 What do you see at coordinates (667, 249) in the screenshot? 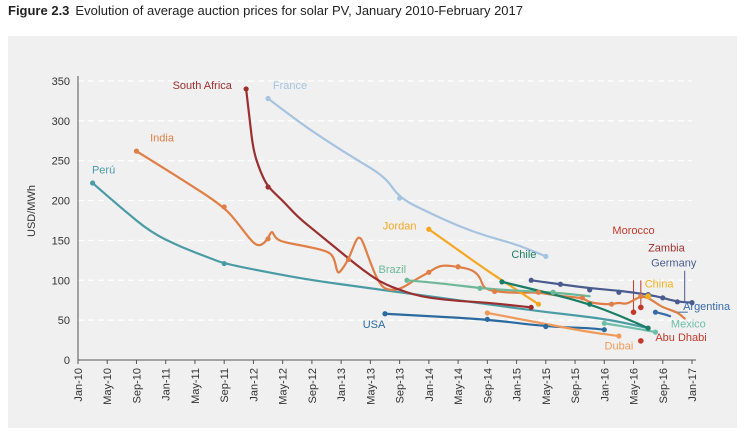
I see `label-zambia: Zambia` at bounding box center [667, 249].